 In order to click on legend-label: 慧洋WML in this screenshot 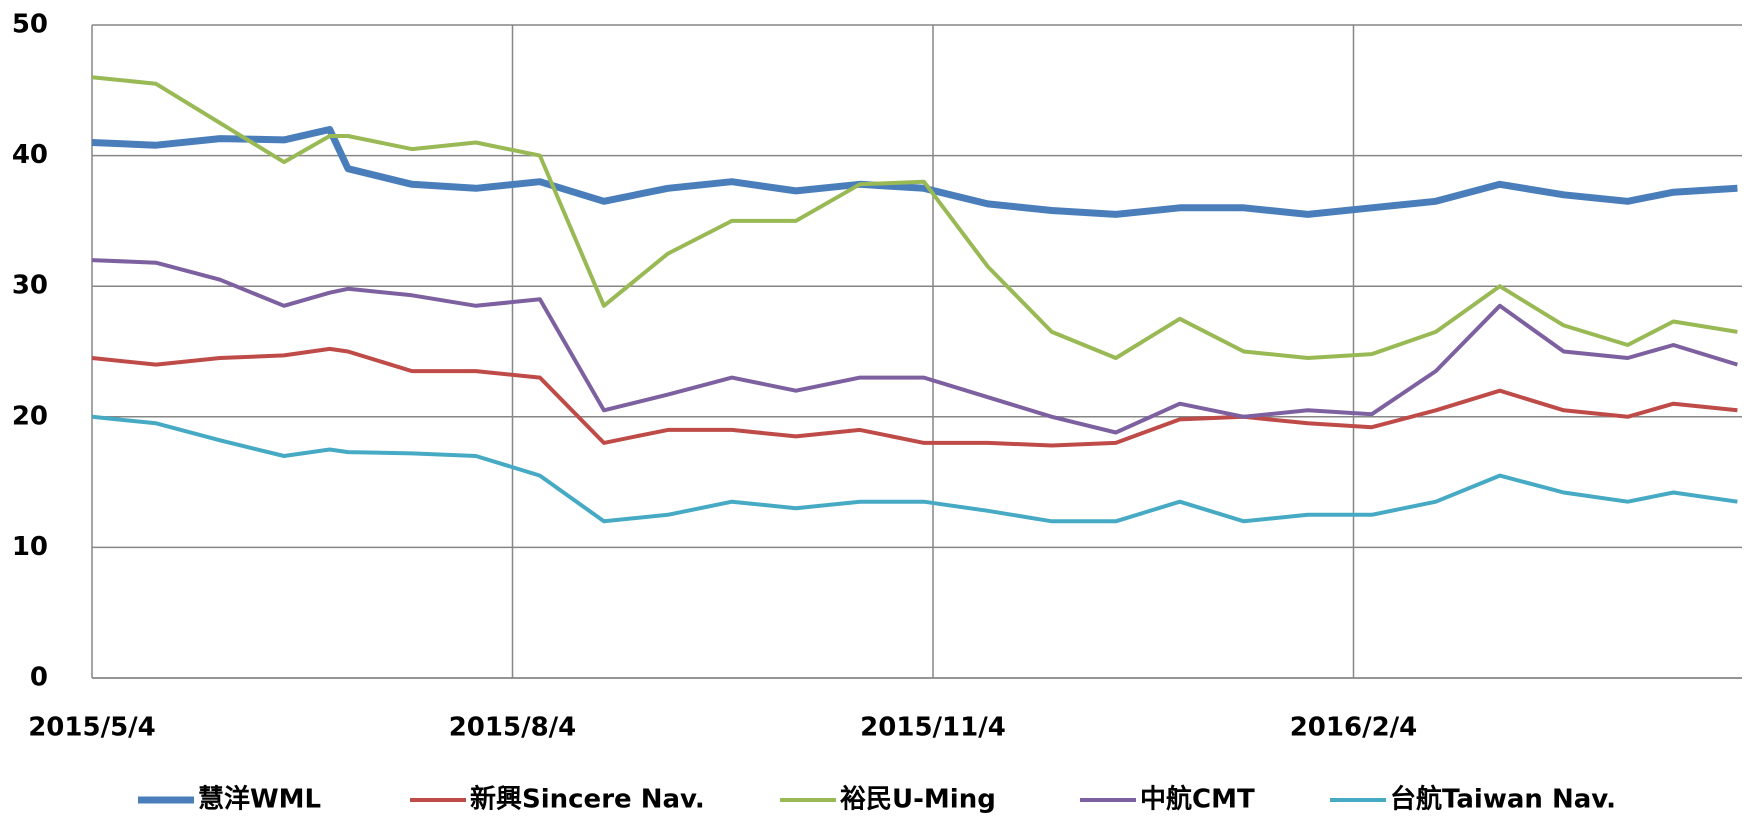, I will do `click(259, 799)`.